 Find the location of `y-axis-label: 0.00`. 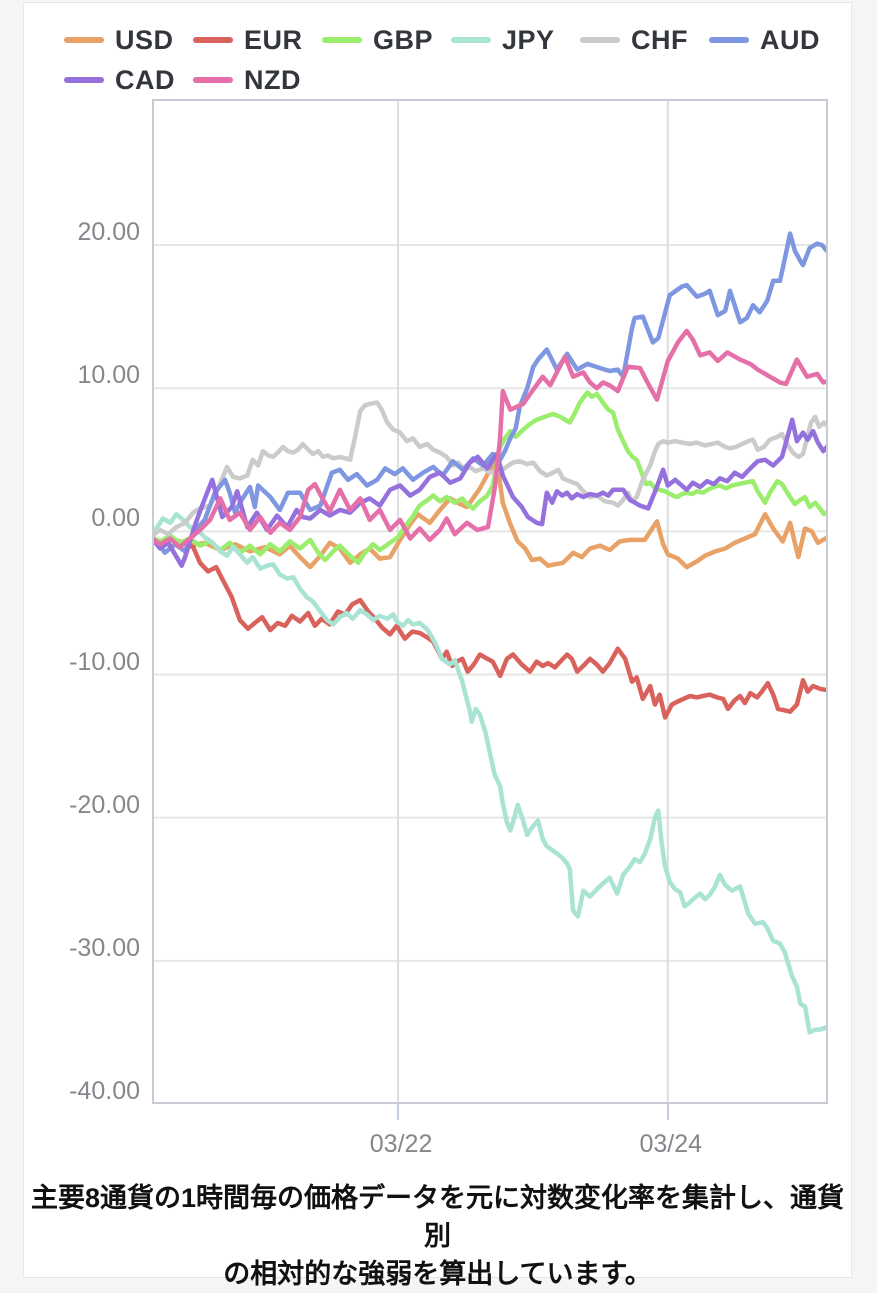

y-axis-label: 0.00 is located at coordinates (115, 518).